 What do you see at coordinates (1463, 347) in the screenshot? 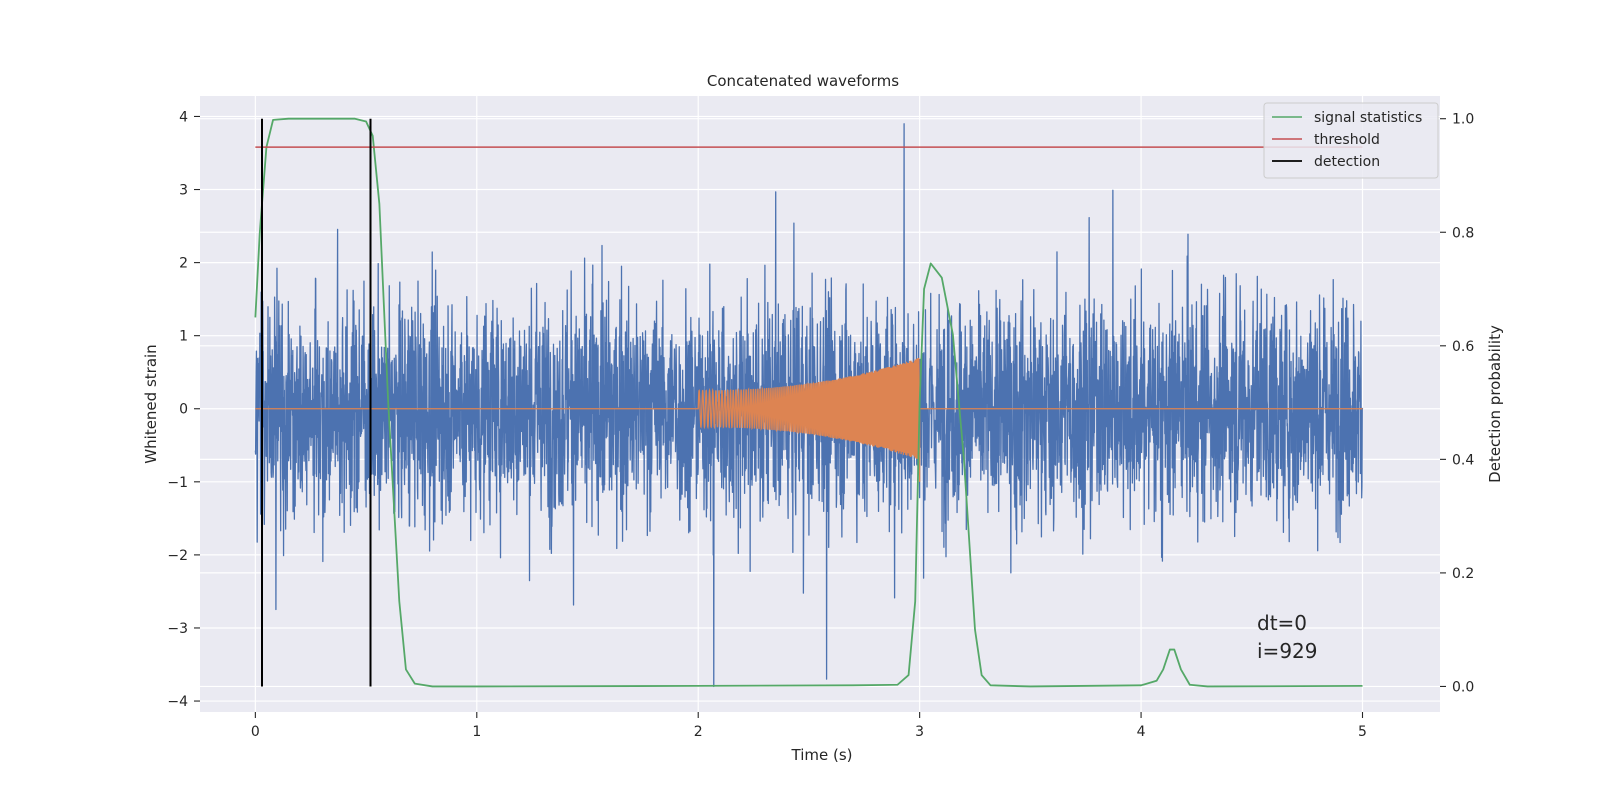
I see `y-right-tick-label: 0.6` at bounding box center [1463, 347].